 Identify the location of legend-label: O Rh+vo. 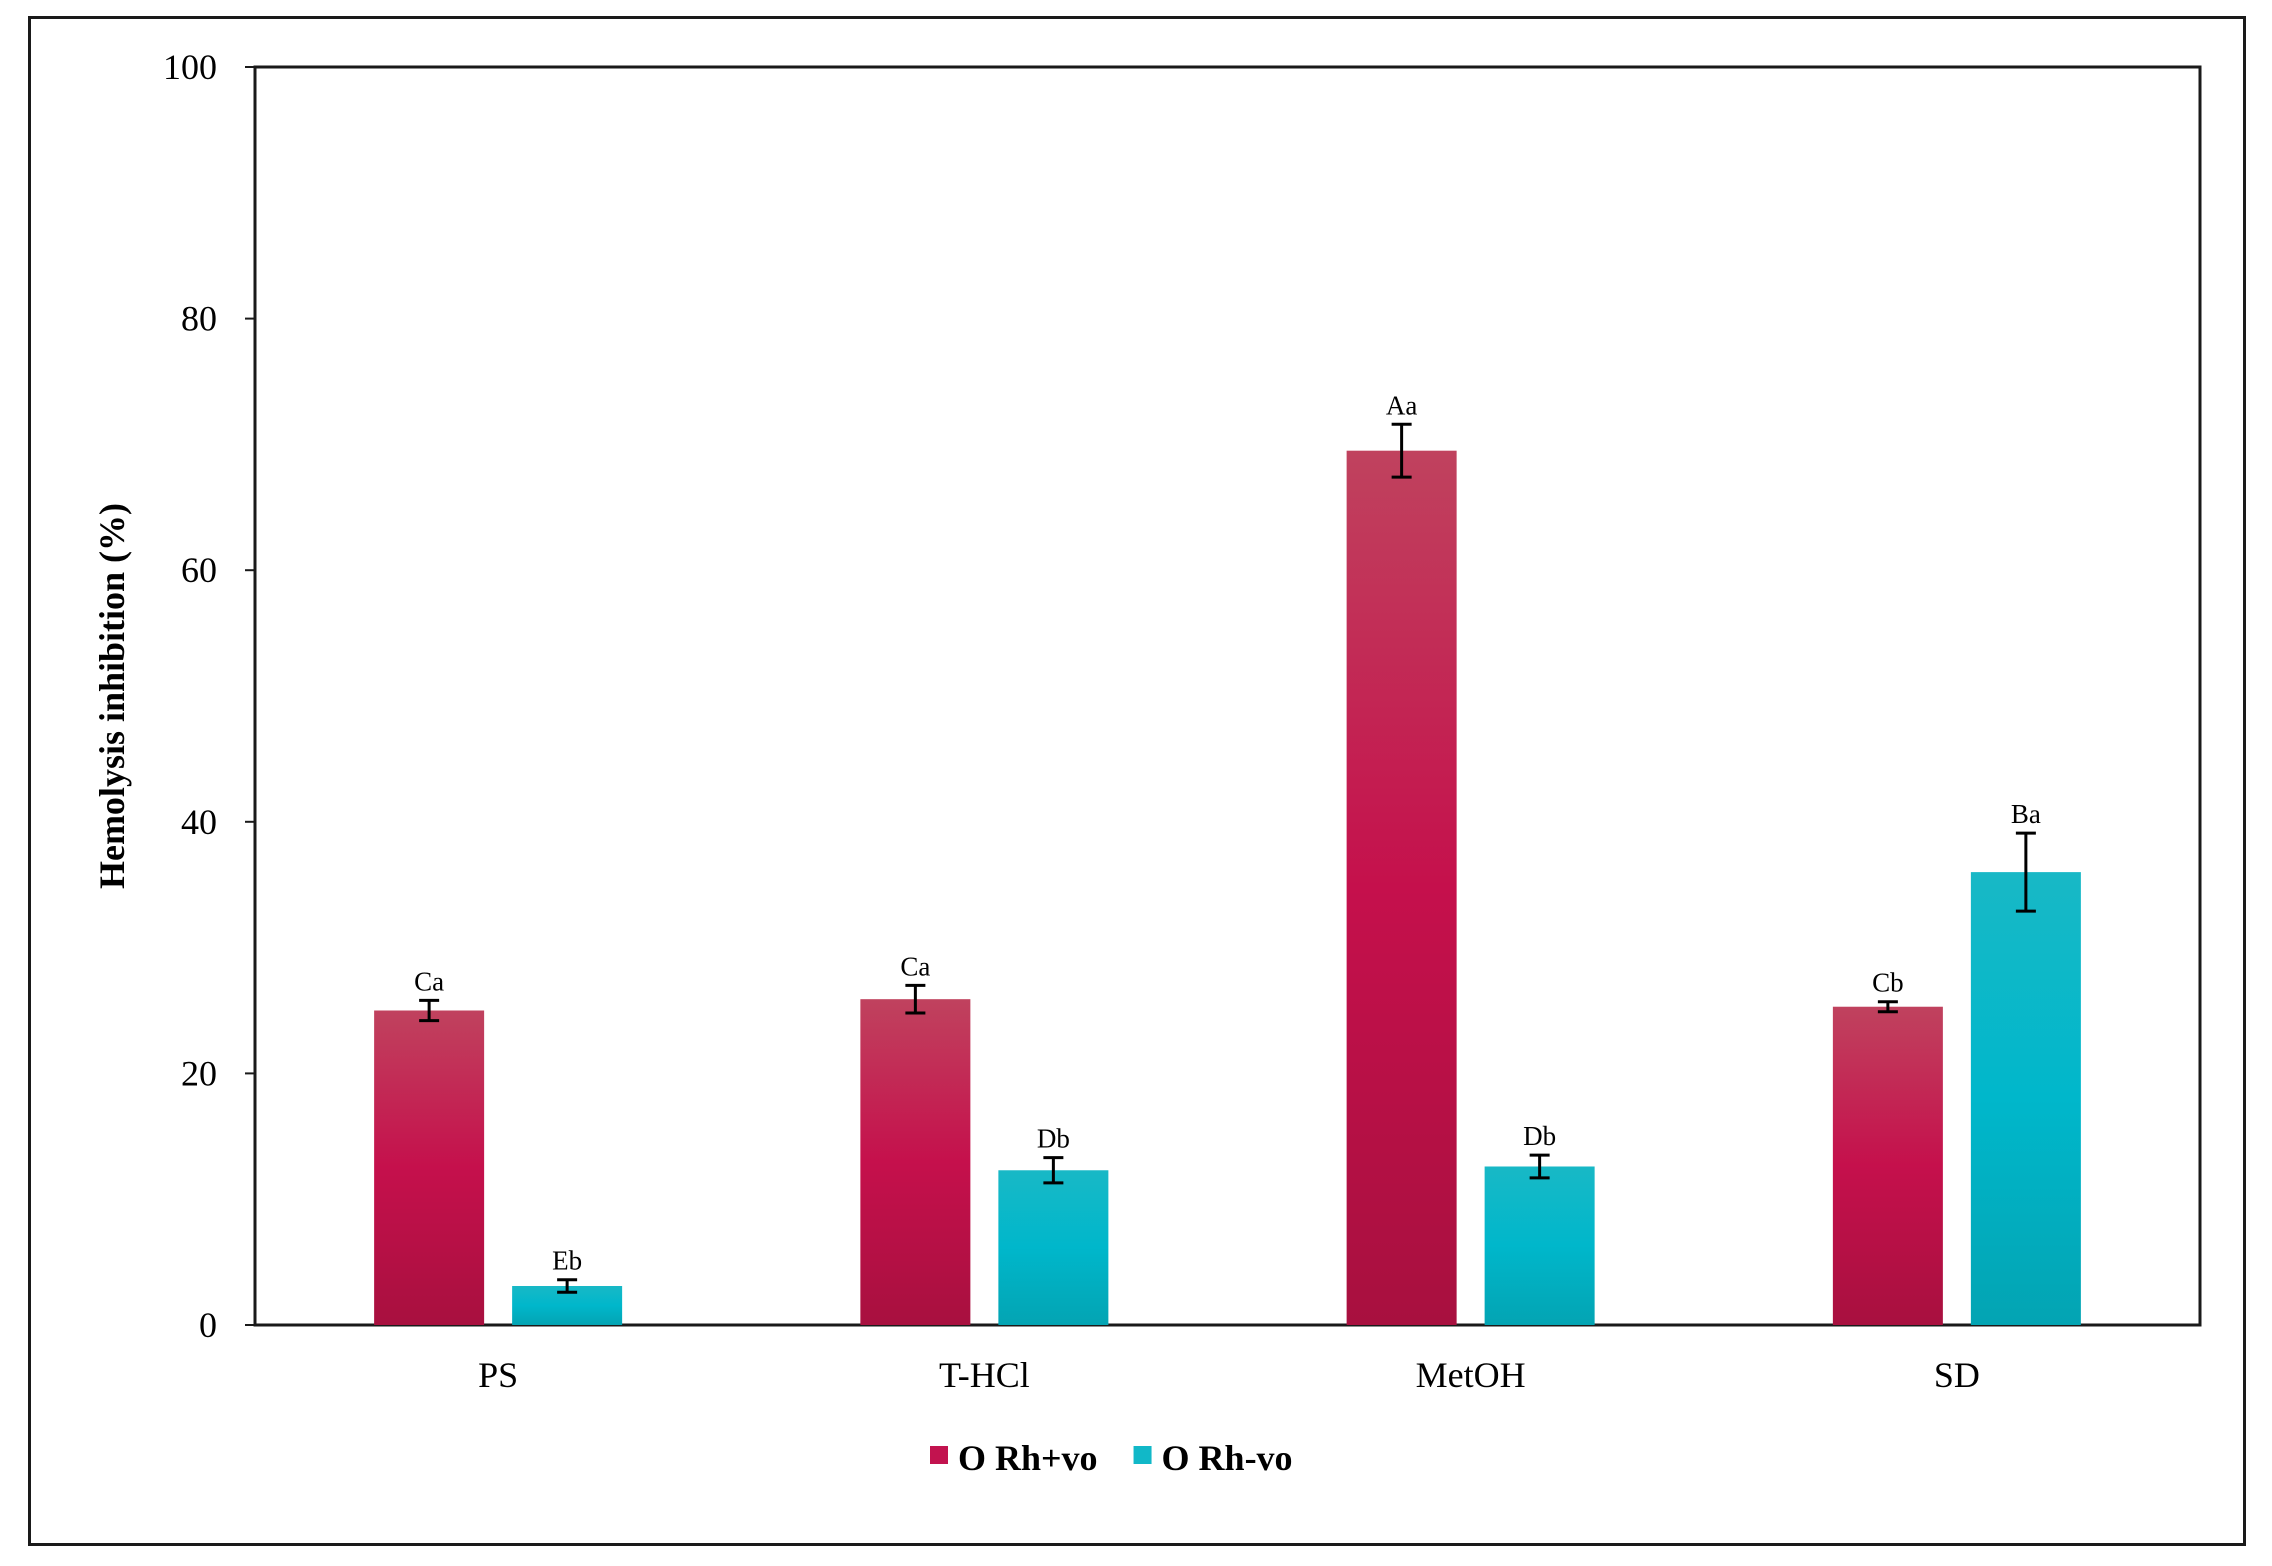
(1028, 1458).